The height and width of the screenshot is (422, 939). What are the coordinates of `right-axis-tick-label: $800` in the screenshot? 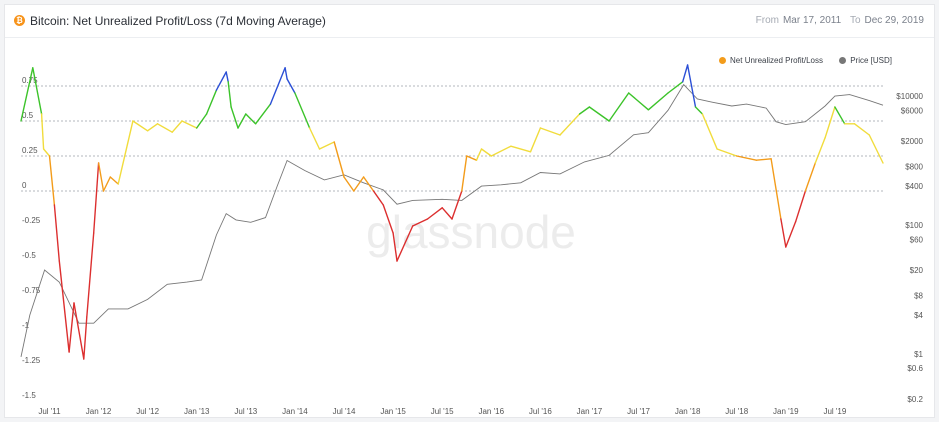 It's located at (914, 167).